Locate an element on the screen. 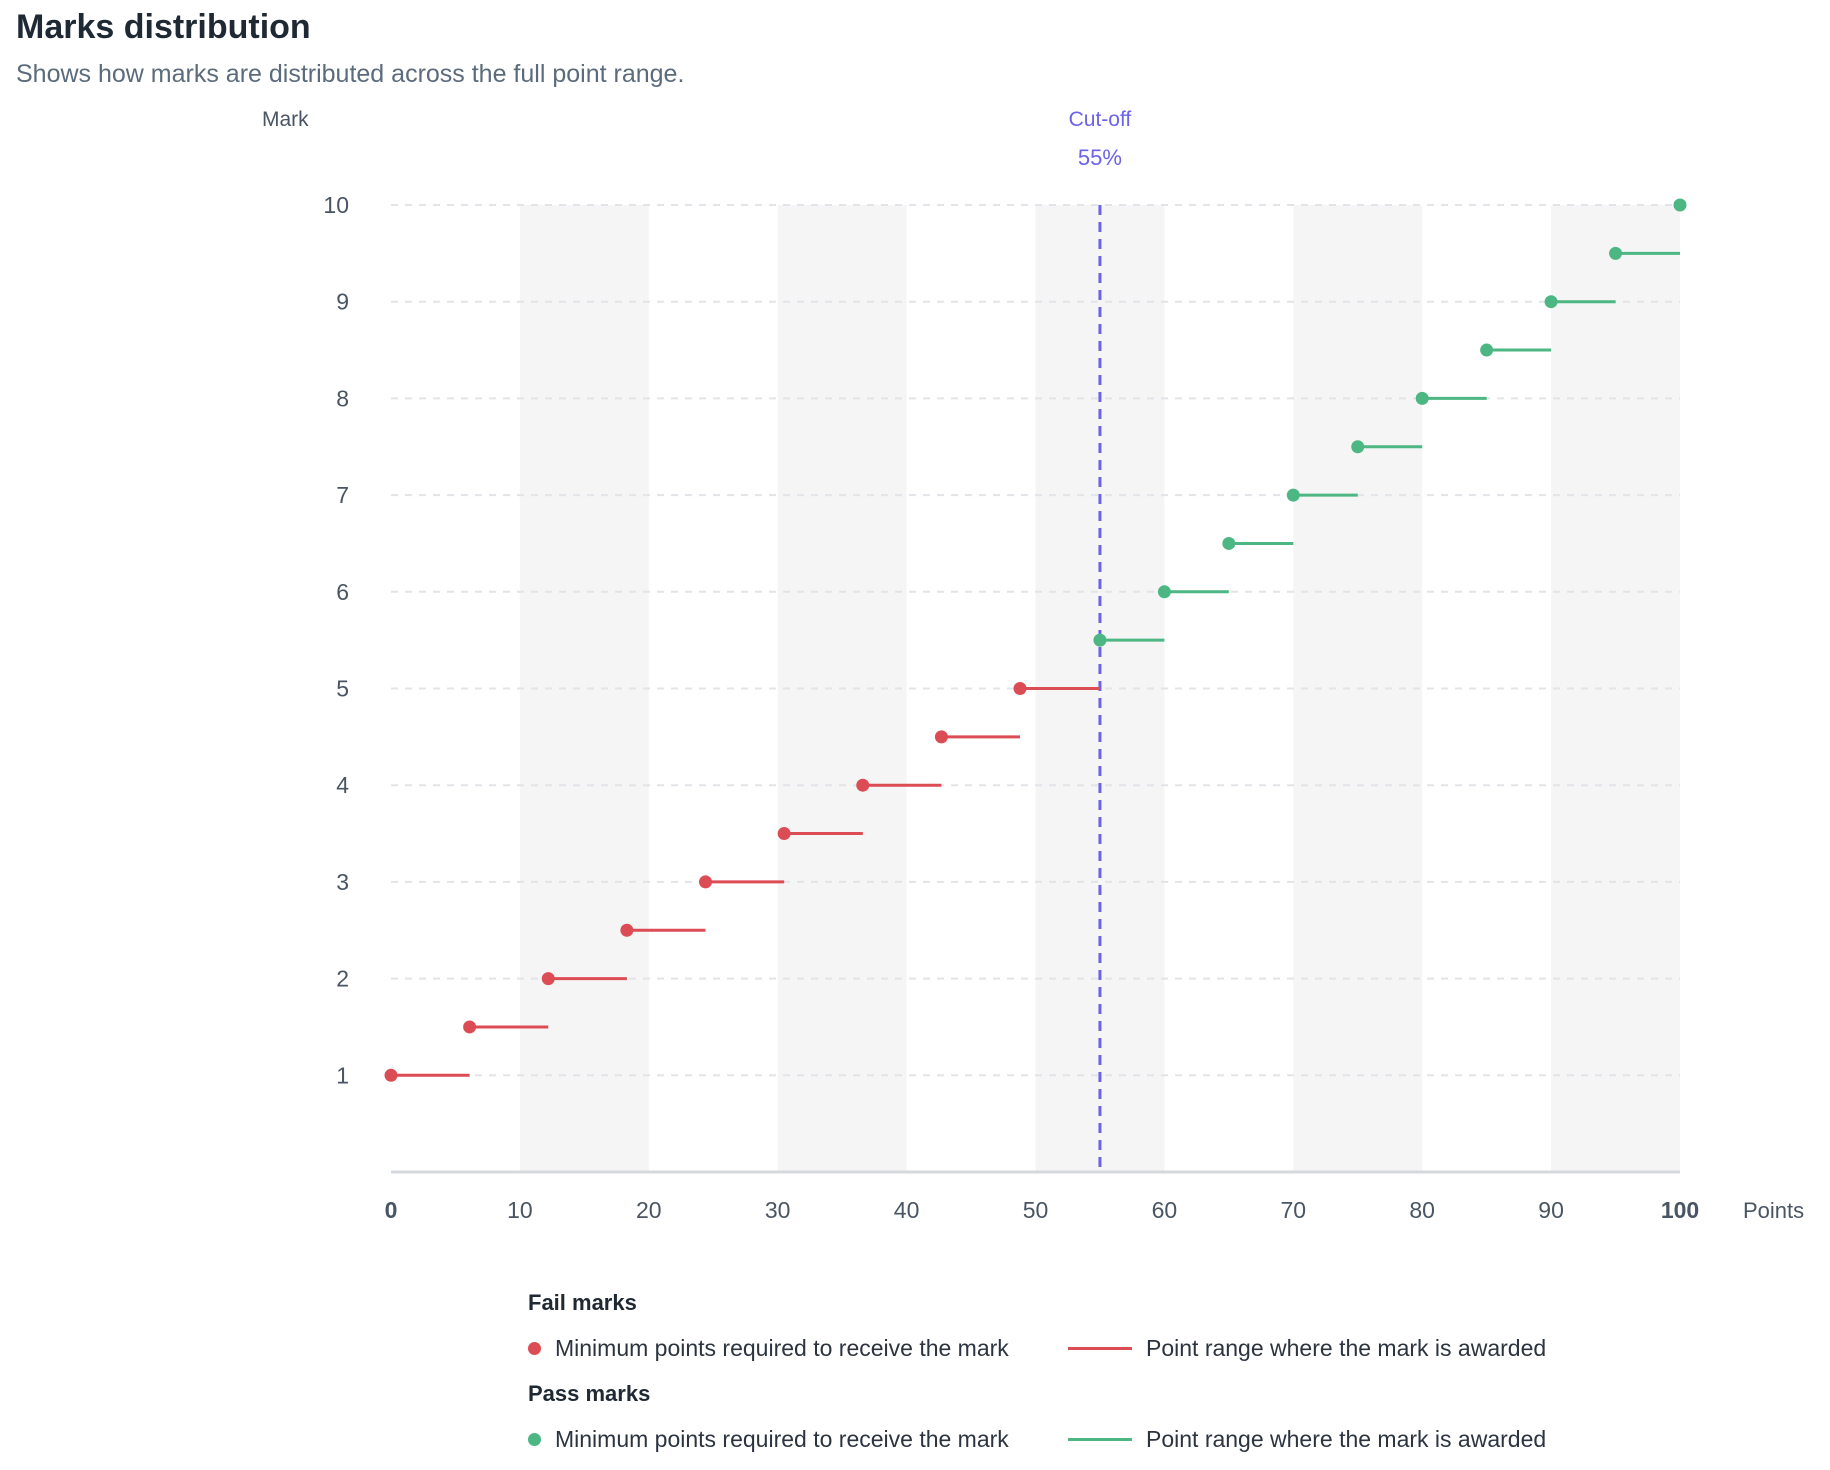 The image size is (1830, 1470). x-tick-label: 90 is located at coordinates (1551, 1210).